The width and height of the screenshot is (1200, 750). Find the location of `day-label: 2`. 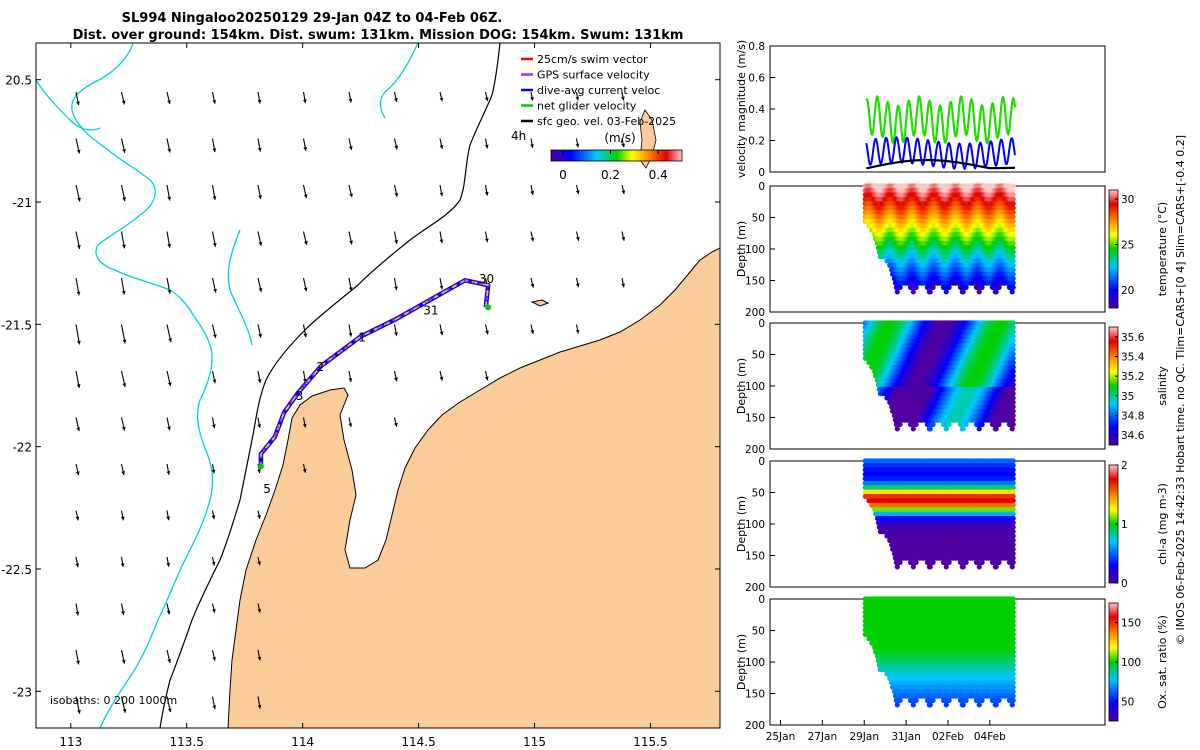

day-label: 2 is located at coordinates (321, 367).